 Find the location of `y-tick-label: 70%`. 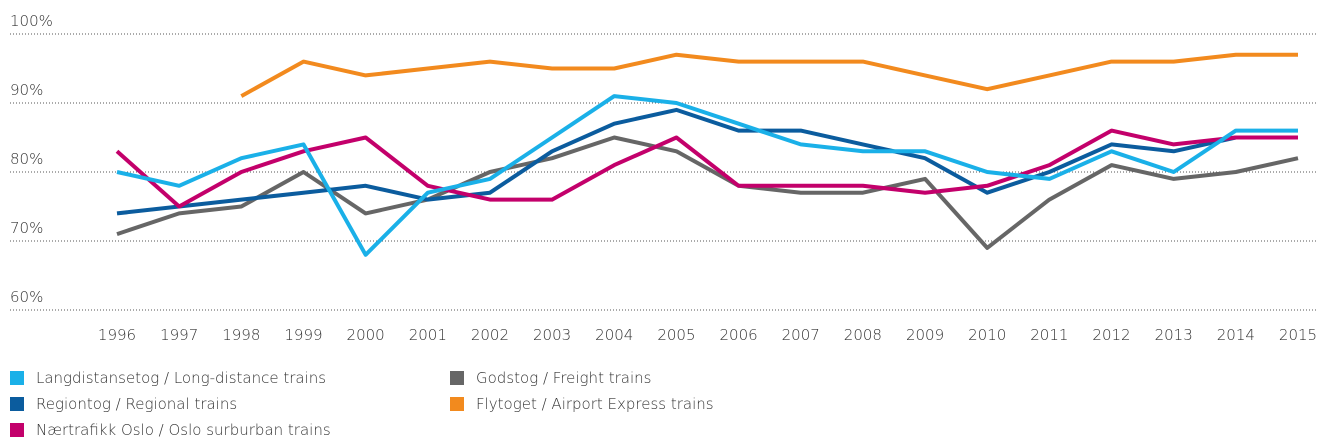

y-tick-label: 70% is located at coordinates (26, 228).